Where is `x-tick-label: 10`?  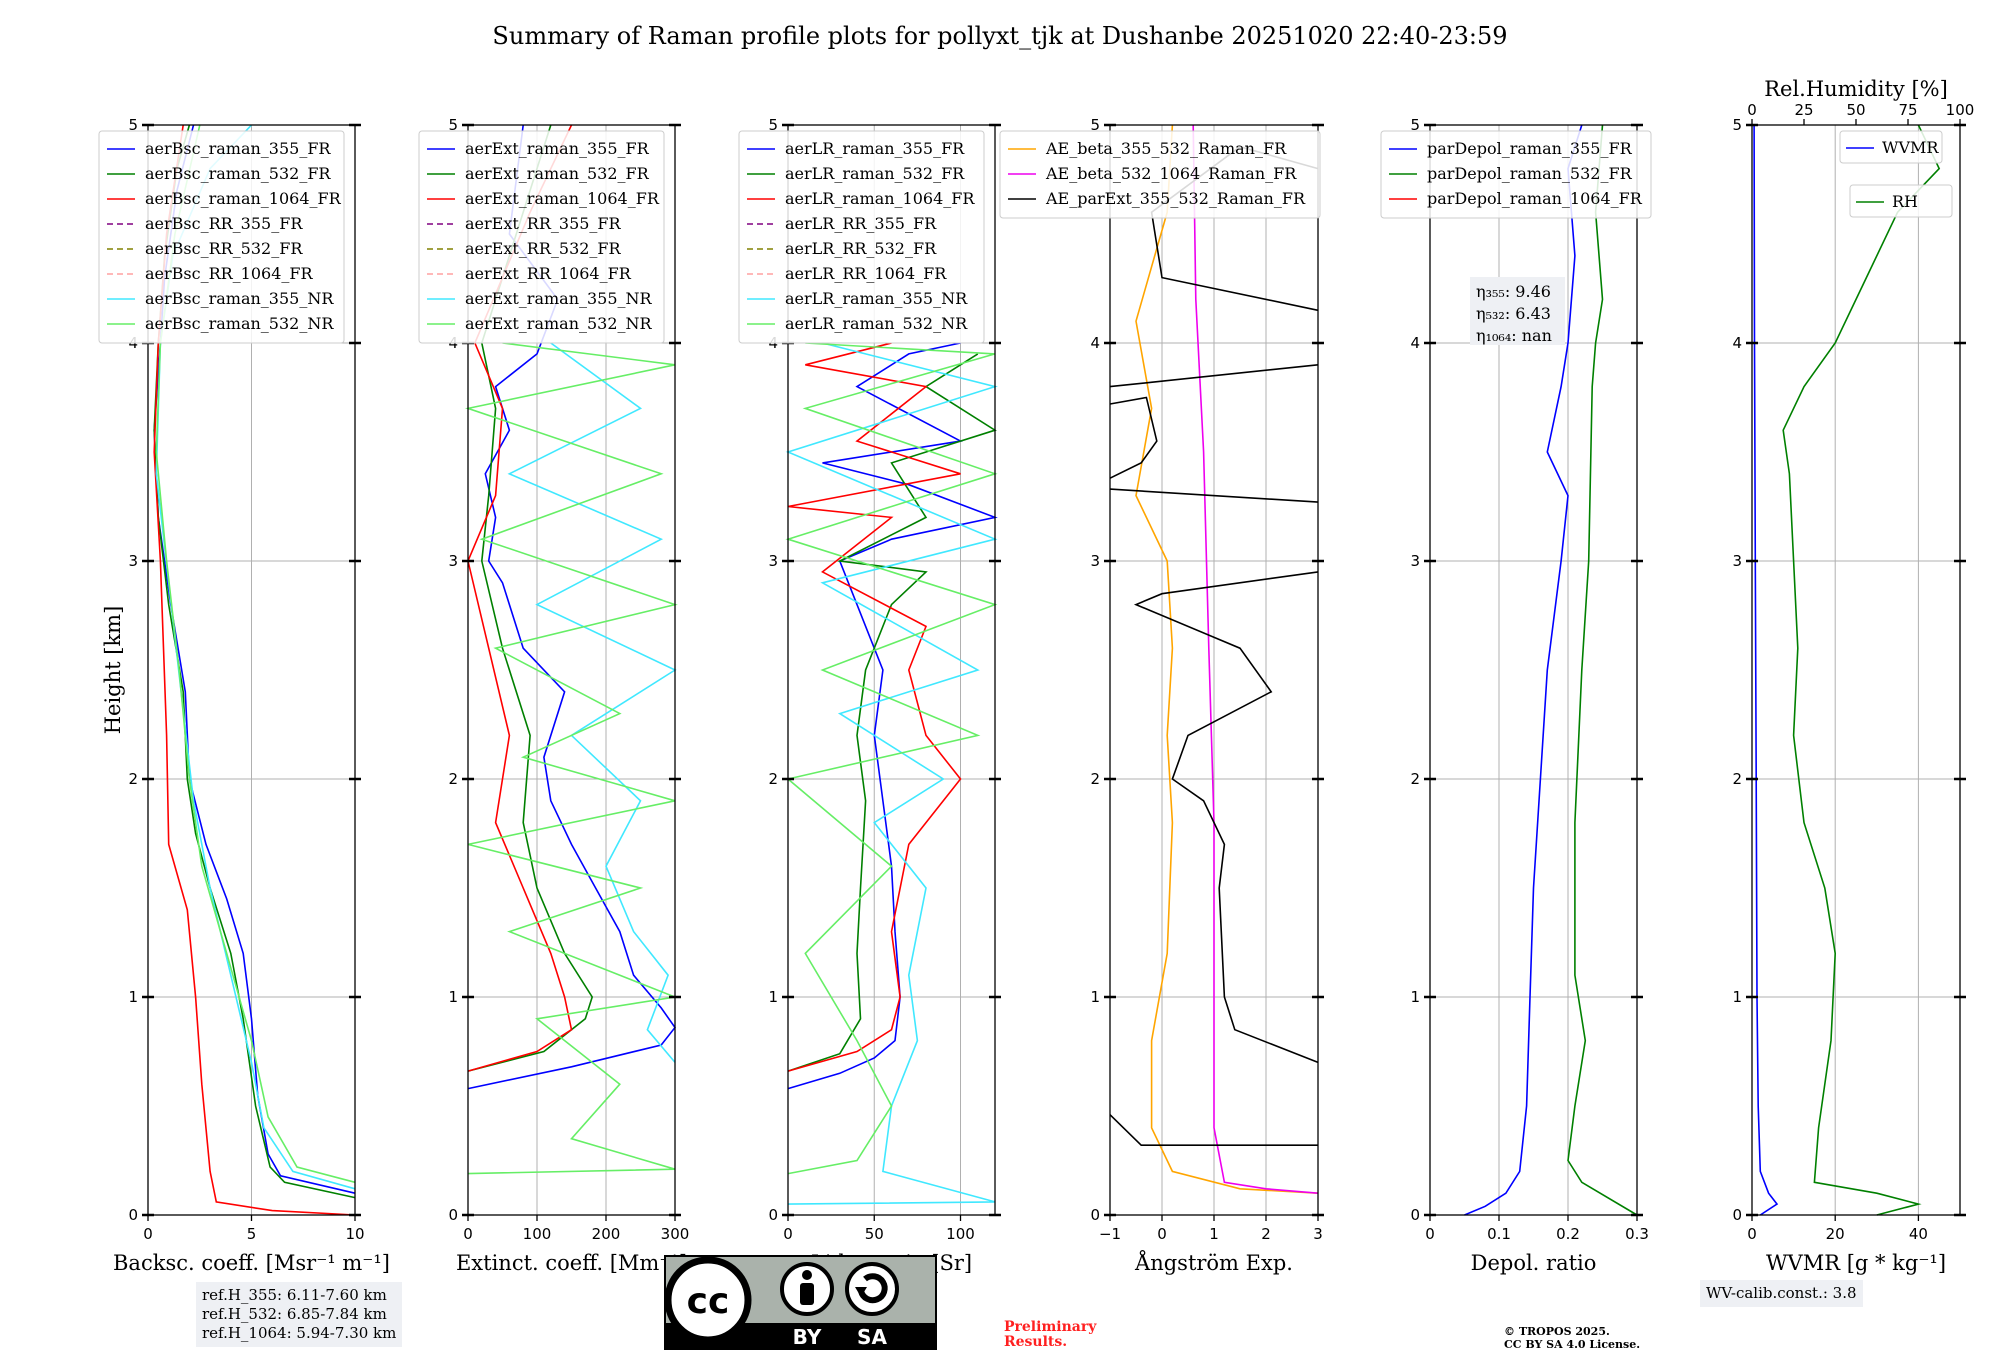
x-tick-label: 10 is located at coordinates (354, 1234).